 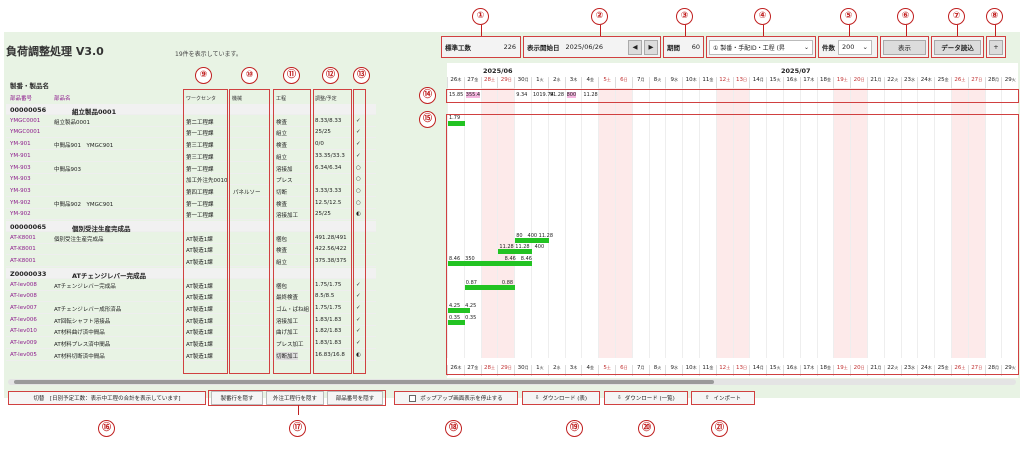 What do you see at coordinates (191, 320) in the screenshot?
I see `table-row: AT-lev006 AT回転シャフト溶接品 AT製造1課 溶接加工 1.83/1.83 ✓` at bounding box center [191, 320].